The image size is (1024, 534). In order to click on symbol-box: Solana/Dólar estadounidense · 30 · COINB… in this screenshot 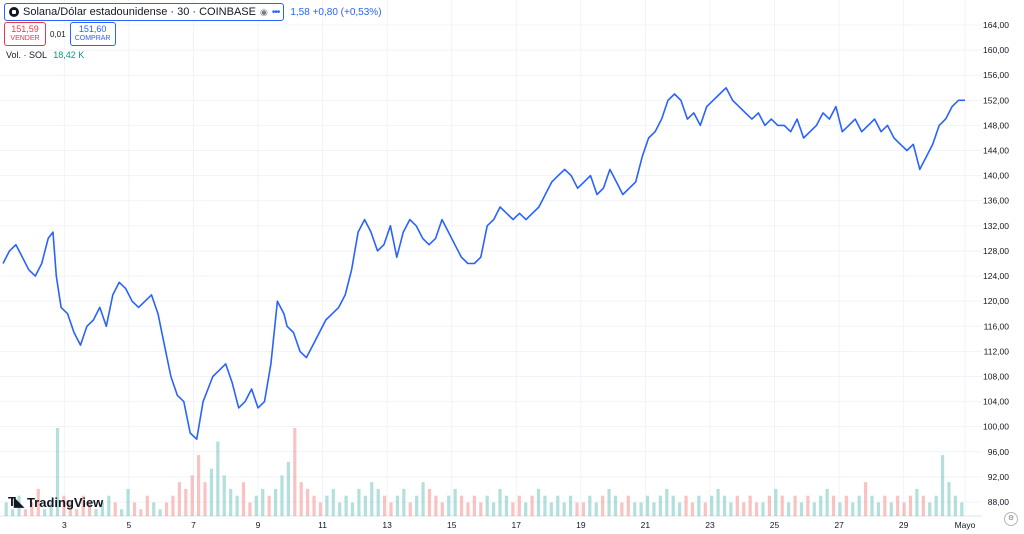, I will do `click(144, 12)`.